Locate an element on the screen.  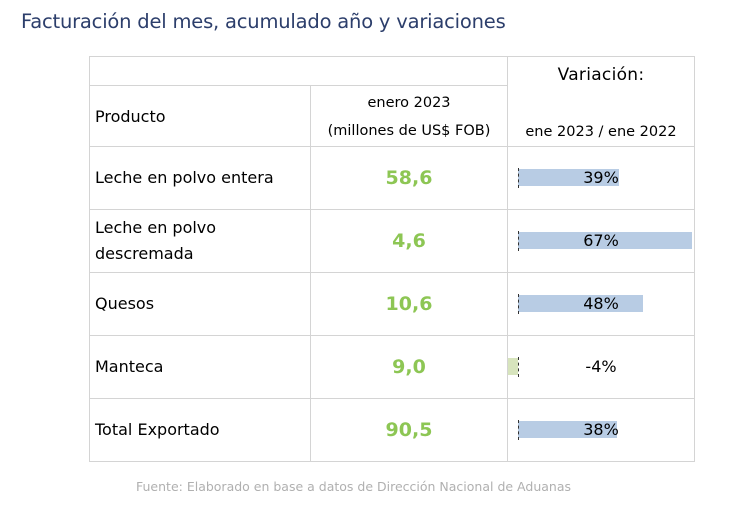
product-value: 4,6 is located at coordinates (409, 241).